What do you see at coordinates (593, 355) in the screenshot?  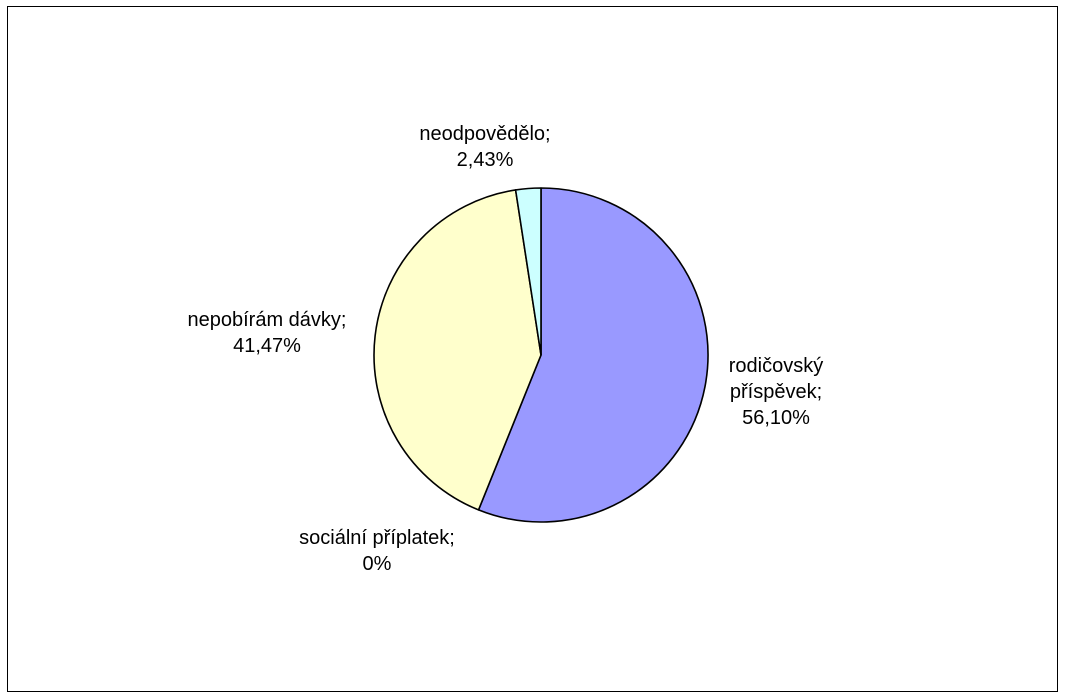 I see `pie-slice-rodicovsky-prispevek` at bounding box center [593, 355].